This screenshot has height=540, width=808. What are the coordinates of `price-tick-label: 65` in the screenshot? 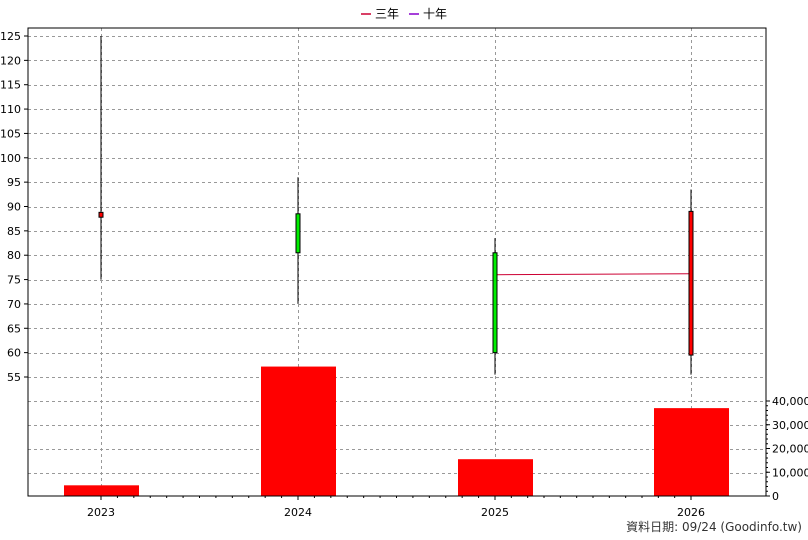 It's located at (14, 328).